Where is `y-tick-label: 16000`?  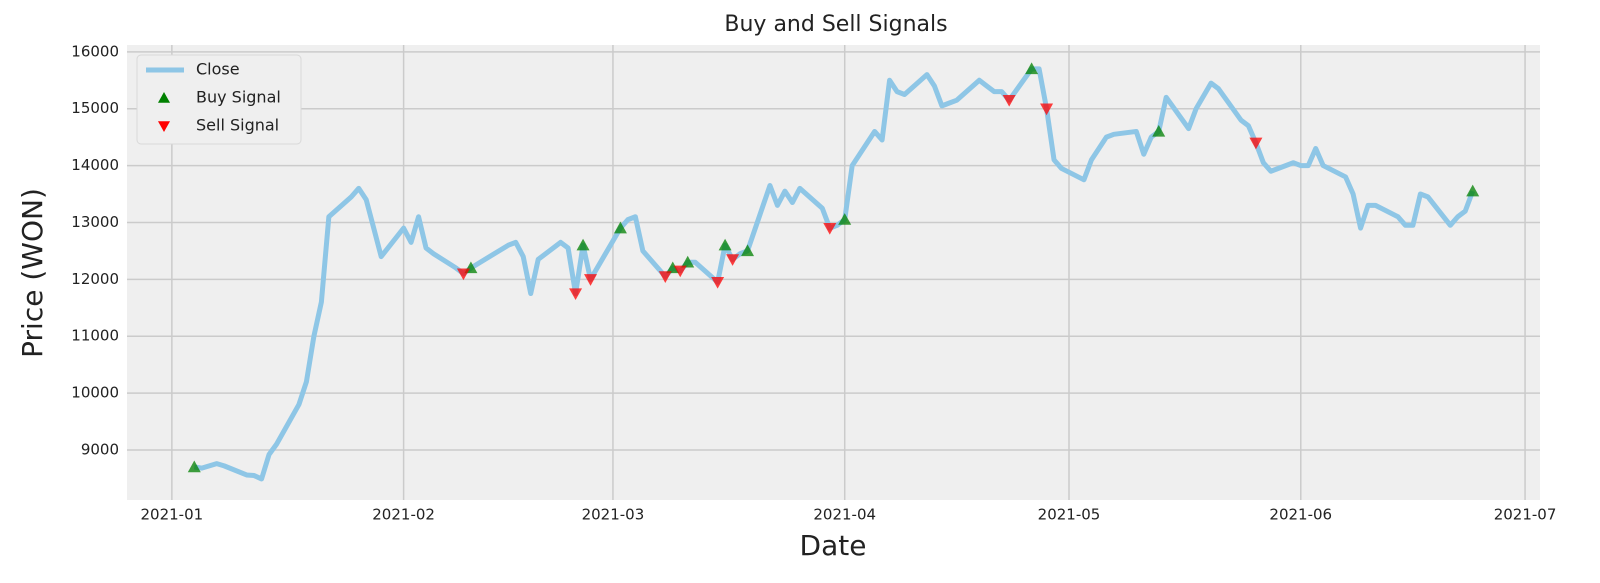
y-tick-label: 16000 is located at coordinates (95, 51).